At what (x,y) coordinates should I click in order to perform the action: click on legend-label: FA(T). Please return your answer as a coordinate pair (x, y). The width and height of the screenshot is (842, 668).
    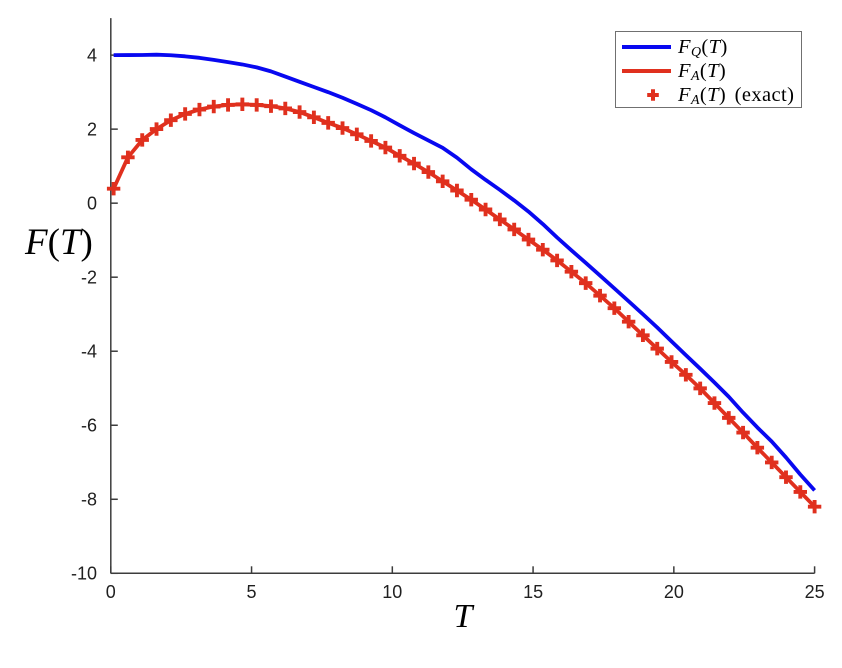
    Looking at the image, I should click on (702, 72).